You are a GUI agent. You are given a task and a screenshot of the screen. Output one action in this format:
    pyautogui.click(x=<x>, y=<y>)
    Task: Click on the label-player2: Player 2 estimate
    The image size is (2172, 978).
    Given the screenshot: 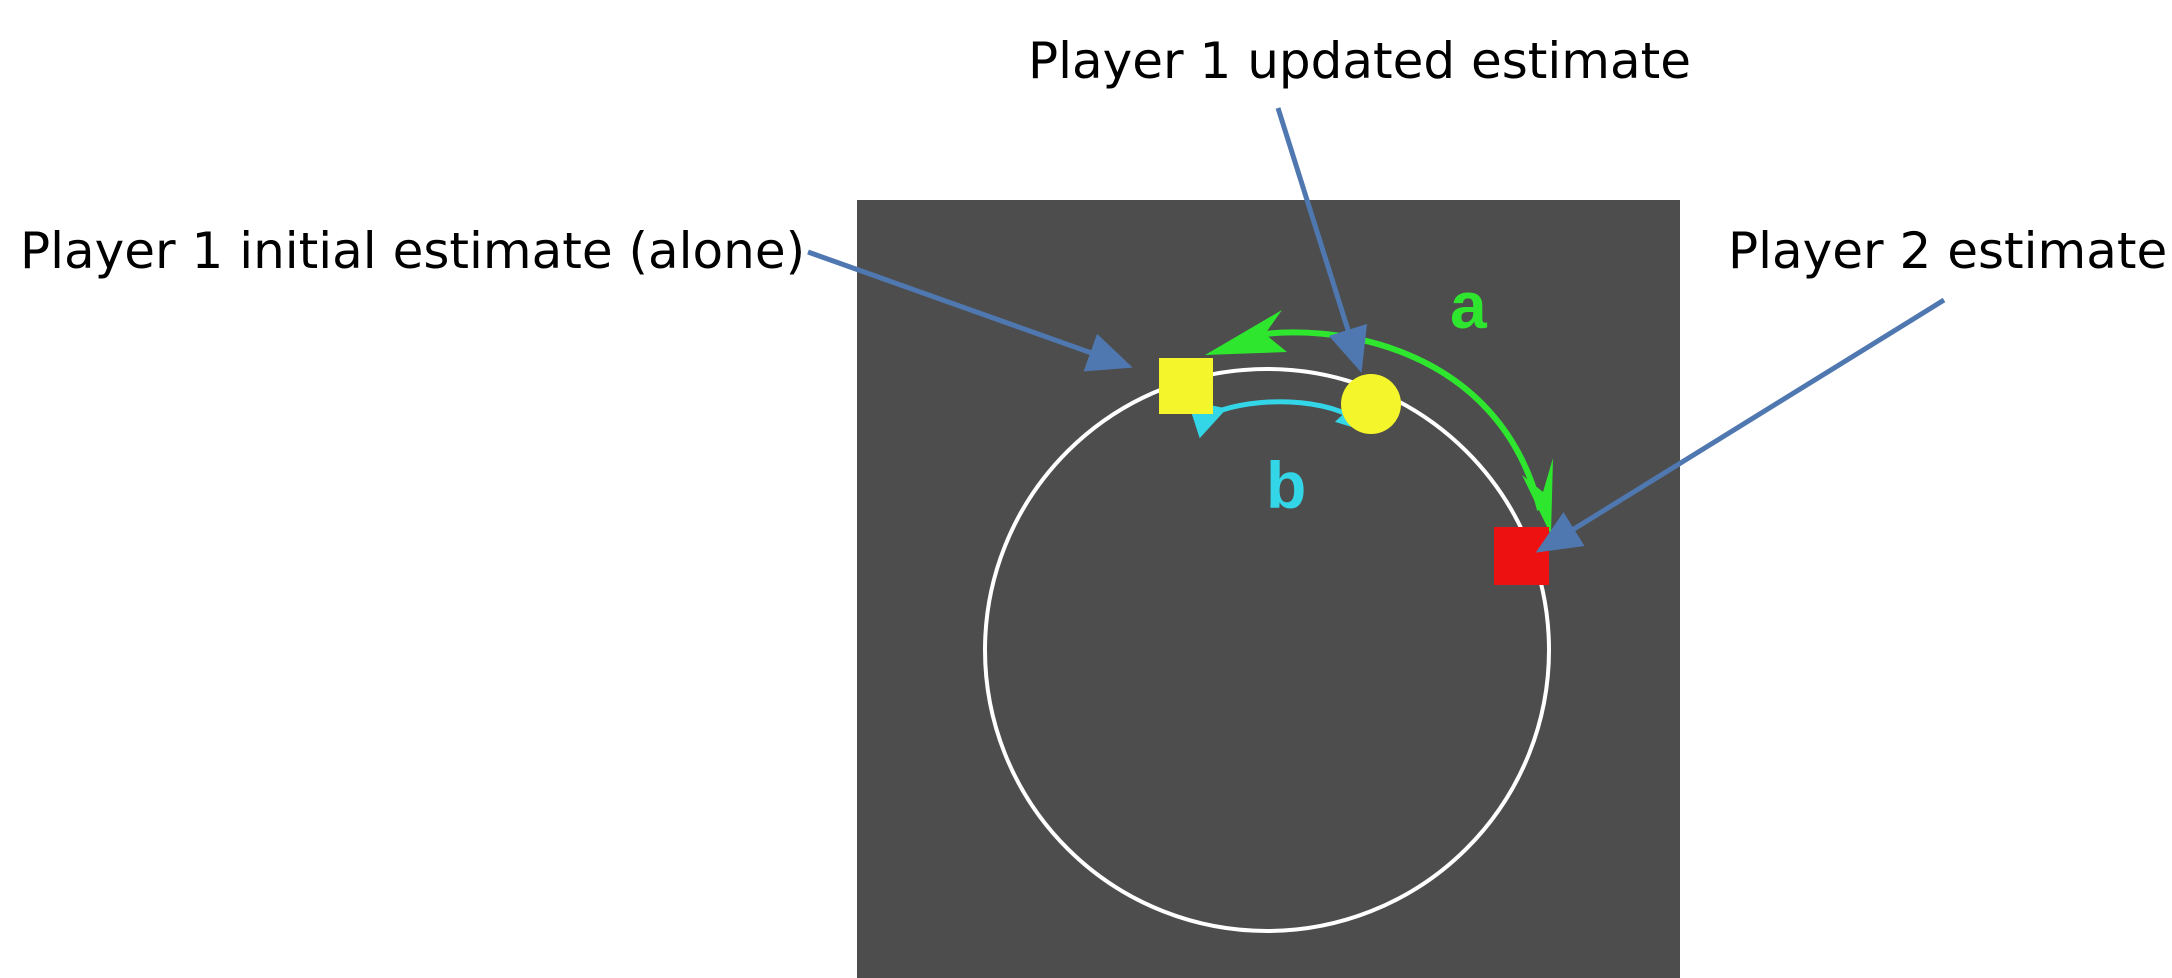 What is the action you would take?
    pyautogui.click(x=1947, y=251)
    